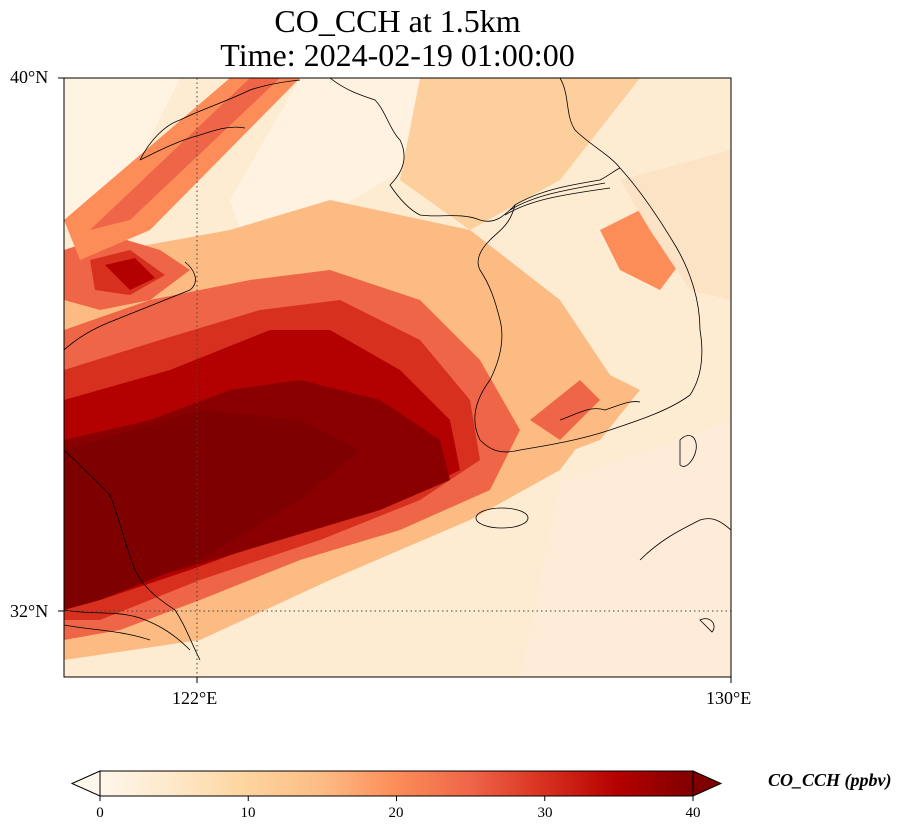 The width and height of the screenshot is (921, 836). What do you see at coordinates (29, 611) in the screenshot?
I see `lat-label-32n: 32°N` at bounding box center [29, 611].